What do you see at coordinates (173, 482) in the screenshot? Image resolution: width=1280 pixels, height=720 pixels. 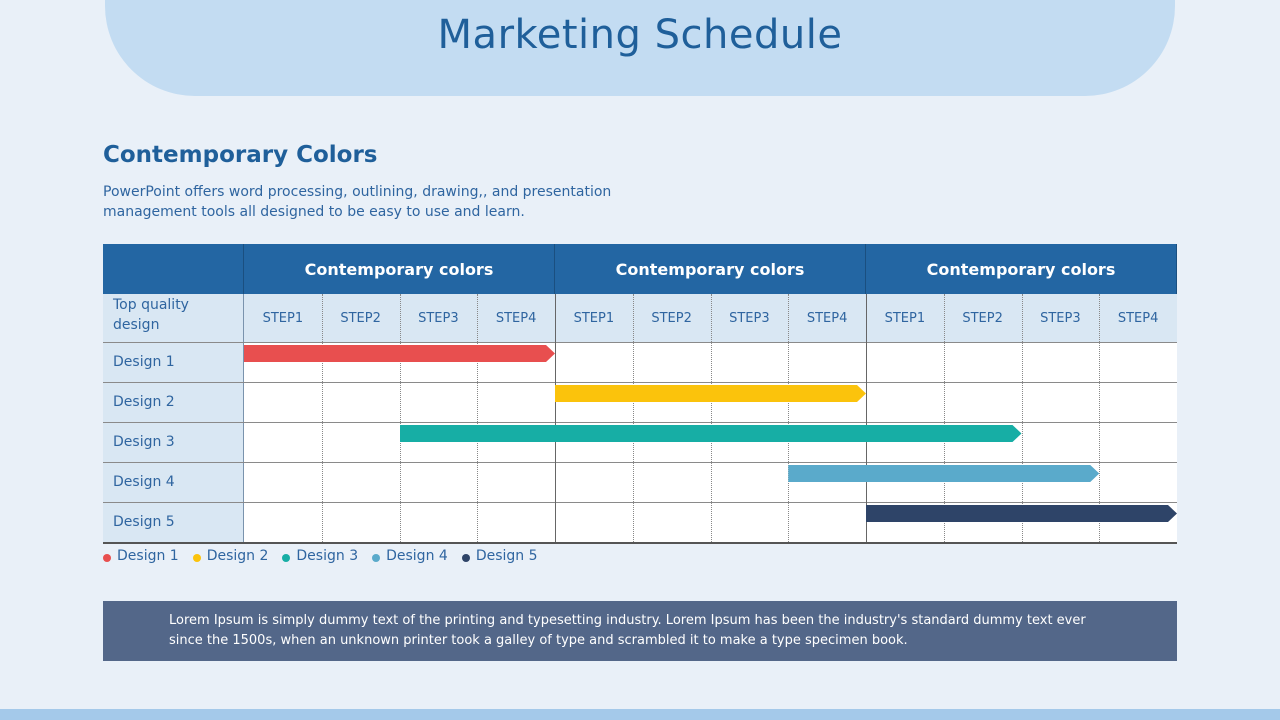 I see `row-label: Design 4` at bounding box center [173, 482].